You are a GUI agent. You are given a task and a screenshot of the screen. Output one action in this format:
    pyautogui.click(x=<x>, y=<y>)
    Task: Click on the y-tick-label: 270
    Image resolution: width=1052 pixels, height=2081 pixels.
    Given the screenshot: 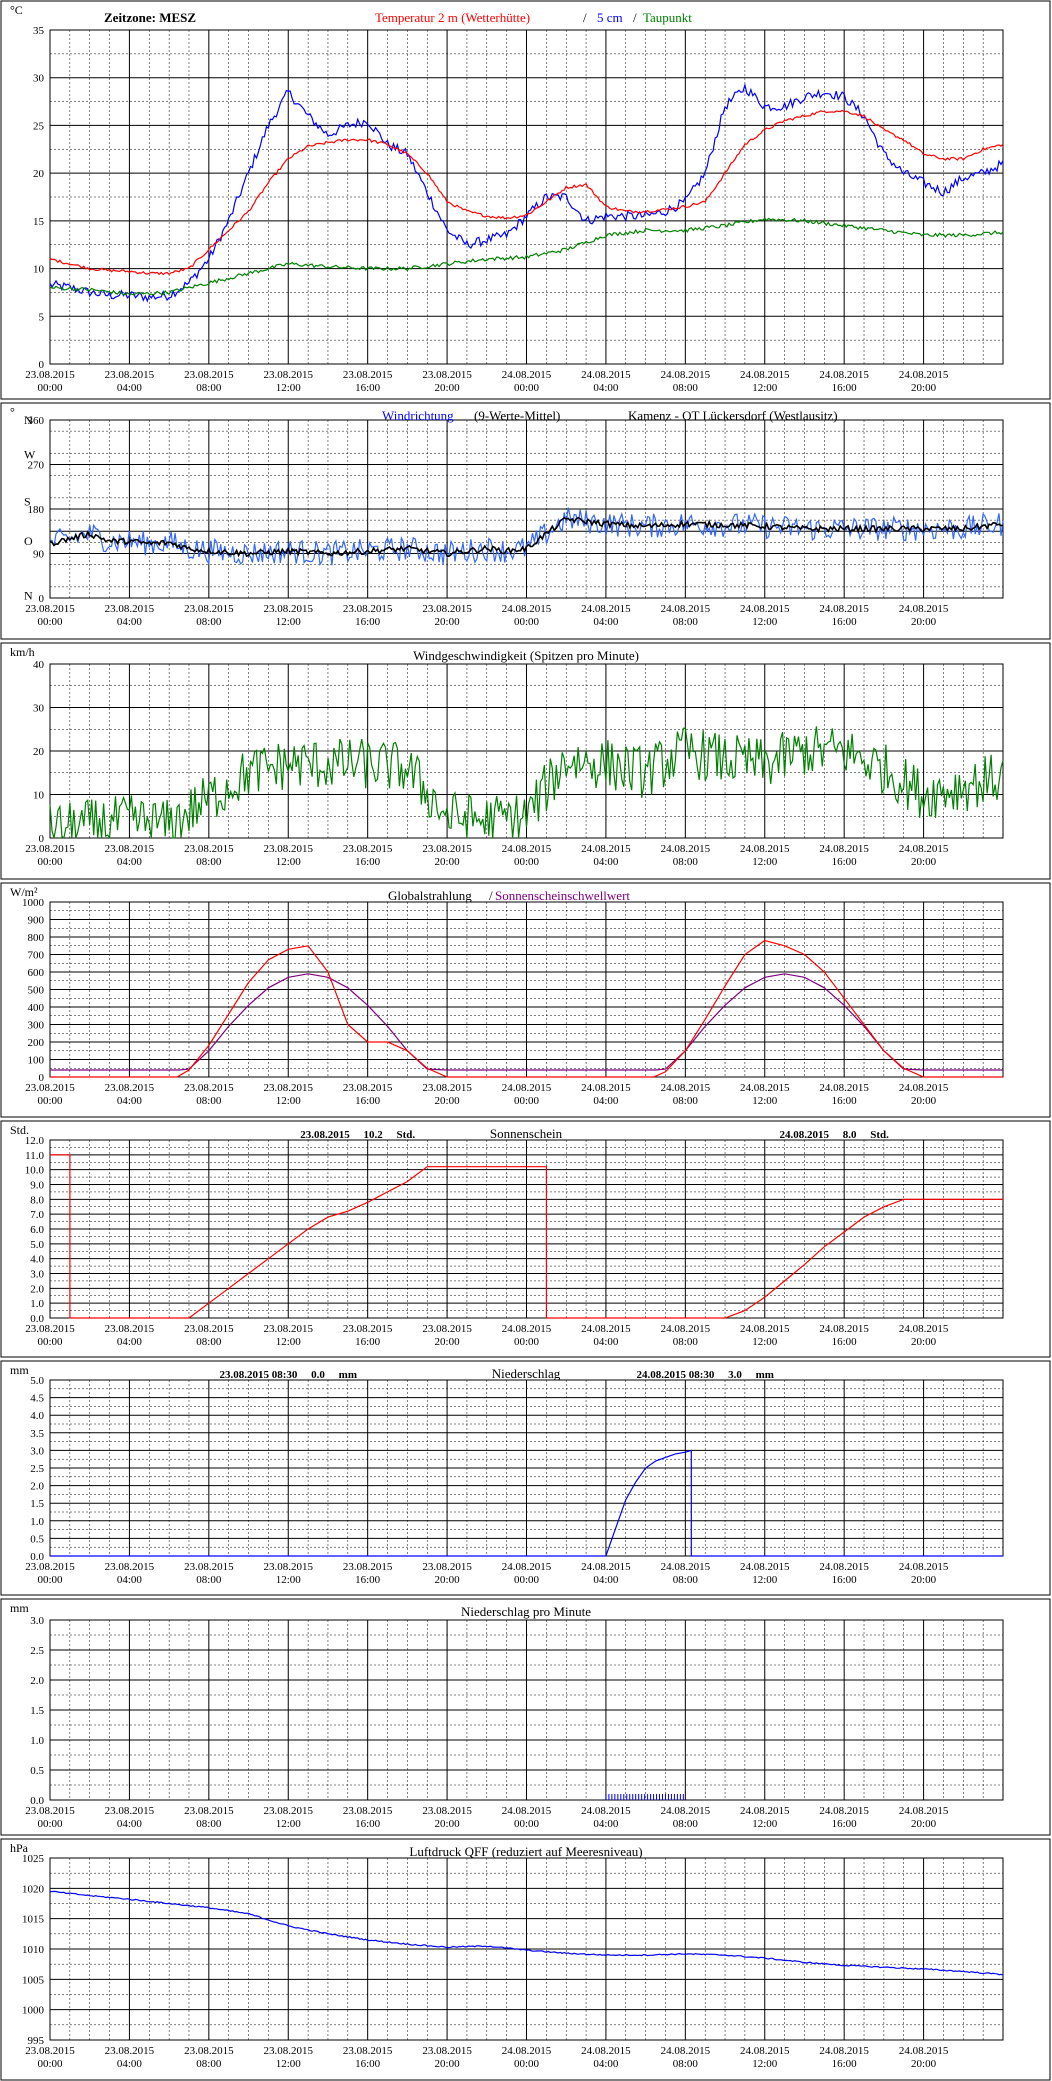 What is the action you would take?
    pyautogui.click(x=36, y=466)
    